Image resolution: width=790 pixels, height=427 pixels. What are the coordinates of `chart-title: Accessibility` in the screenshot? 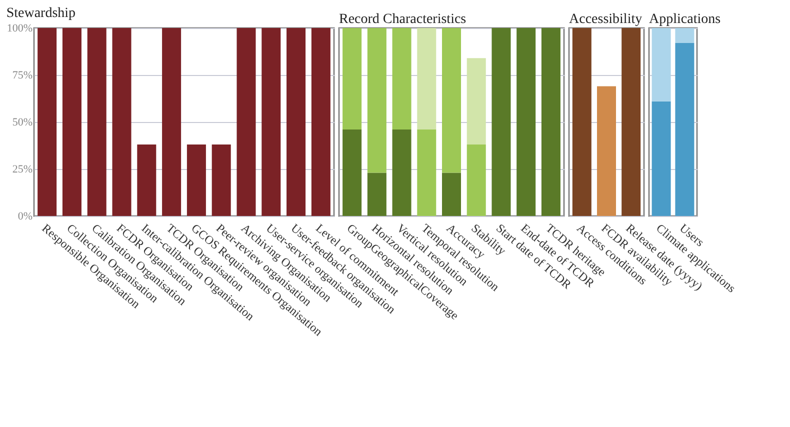 It's located at (605, 19).